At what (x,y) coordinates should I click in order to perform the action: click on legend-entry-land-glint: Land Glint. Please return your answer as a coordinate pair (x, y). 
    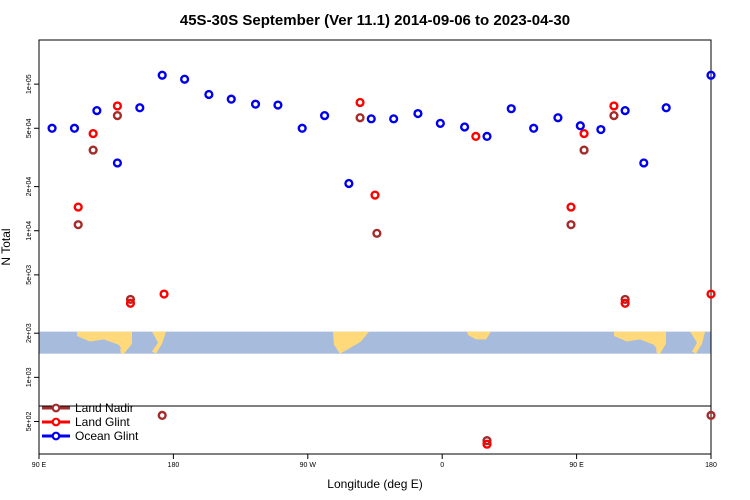
    Looking at the image, I should click on (86, 422).